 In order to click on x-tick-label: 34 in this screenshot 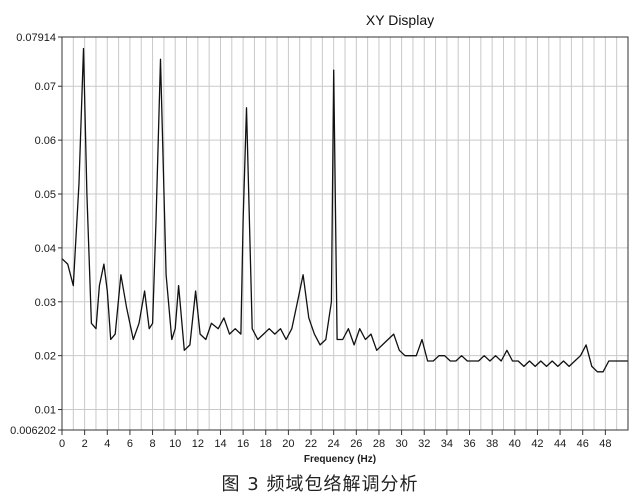, I will do `click(447, 444)`.